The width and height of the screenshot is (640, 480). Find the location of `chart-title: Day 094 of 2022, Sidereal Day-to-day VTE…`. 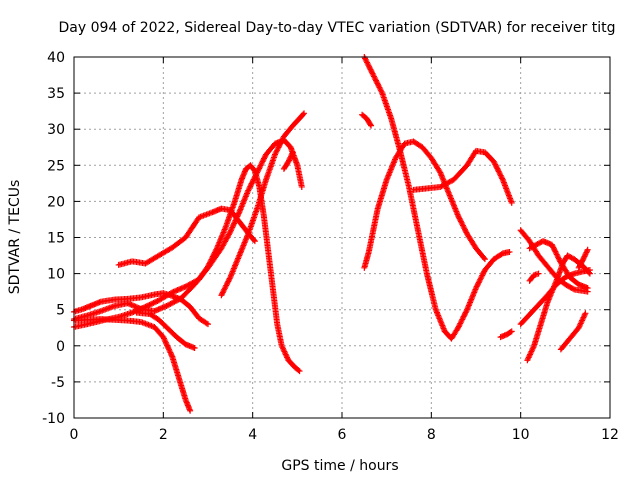

chart-title: Day 094 of 2022, Sidereal Day-to-day VTE… is located at coordinates (337, 28).